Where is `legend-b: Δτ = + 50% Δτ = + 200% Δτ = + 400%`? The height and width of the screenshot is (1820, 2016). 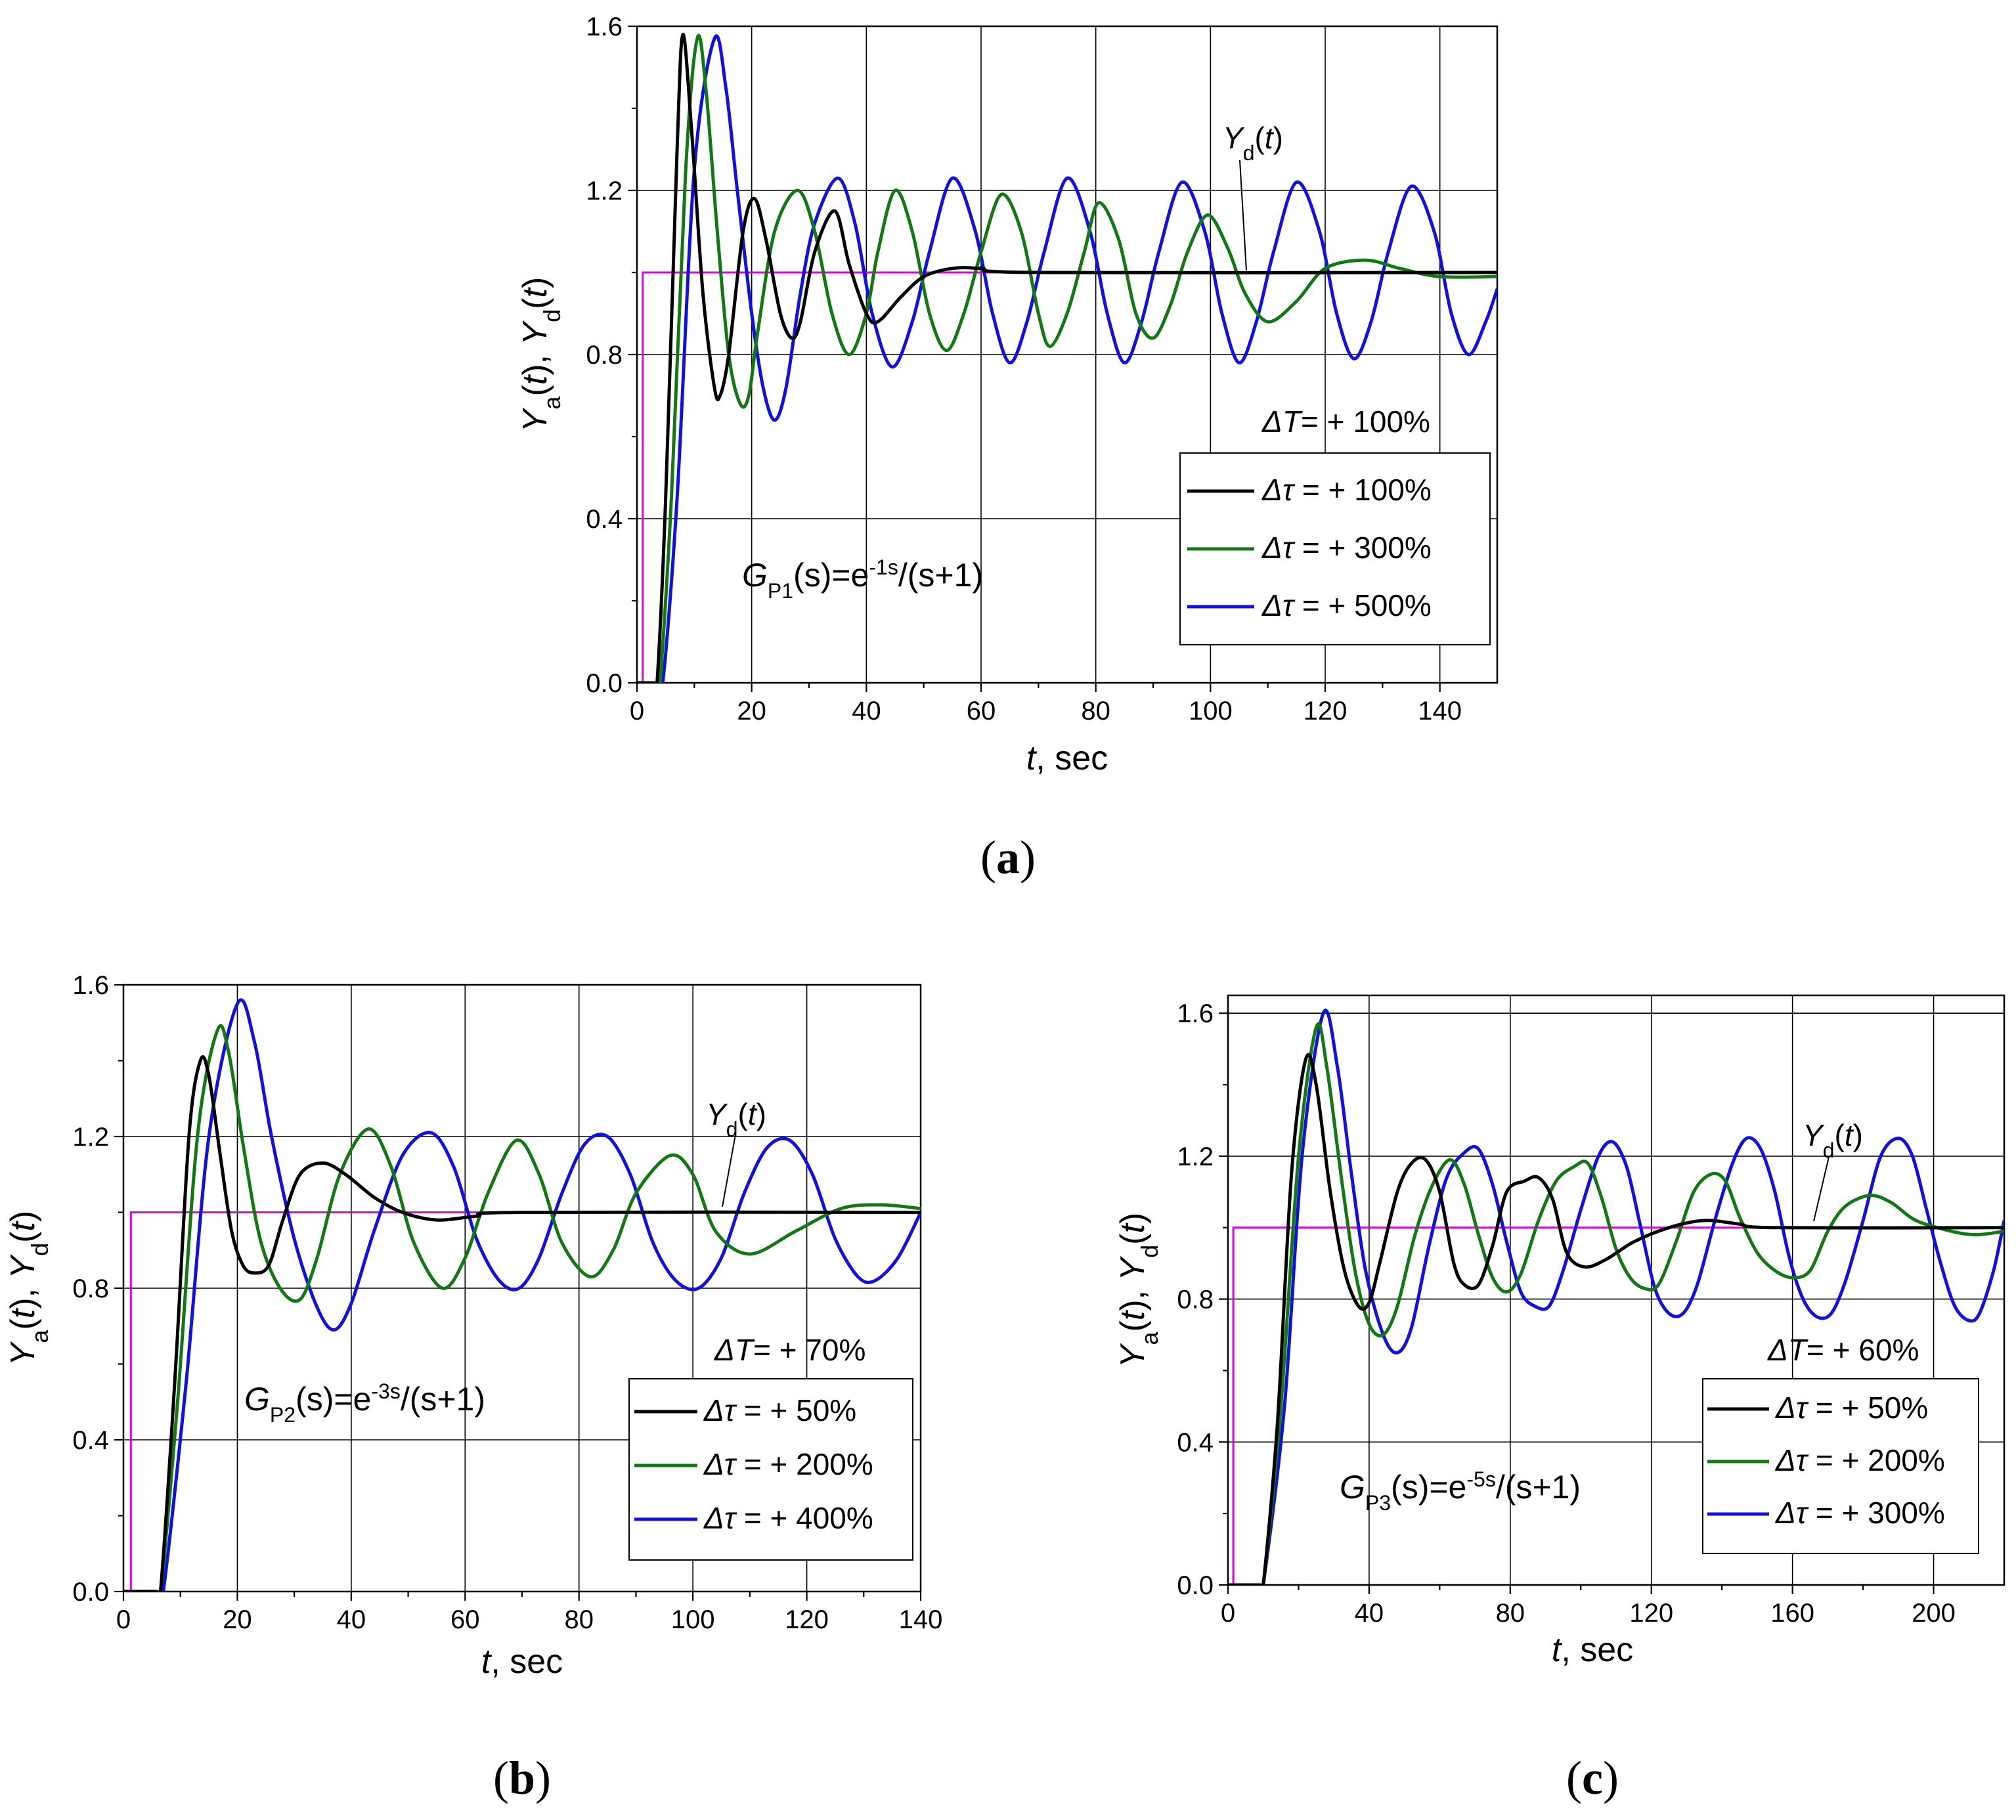
legend-b: Δτ = + 50% Δτ = + 200% Δτ = + 400% is located at coordinates (770, 1469).